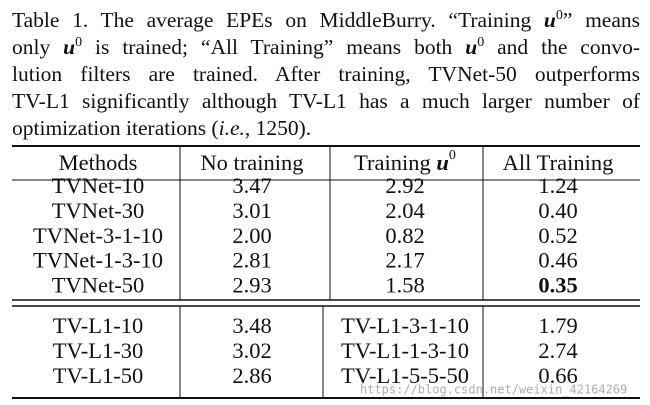 This screenshot has height=405, width=650. Describe the element at coordinates (558, 162) in the screenshot. I see `header-cell: All Training` at that location.